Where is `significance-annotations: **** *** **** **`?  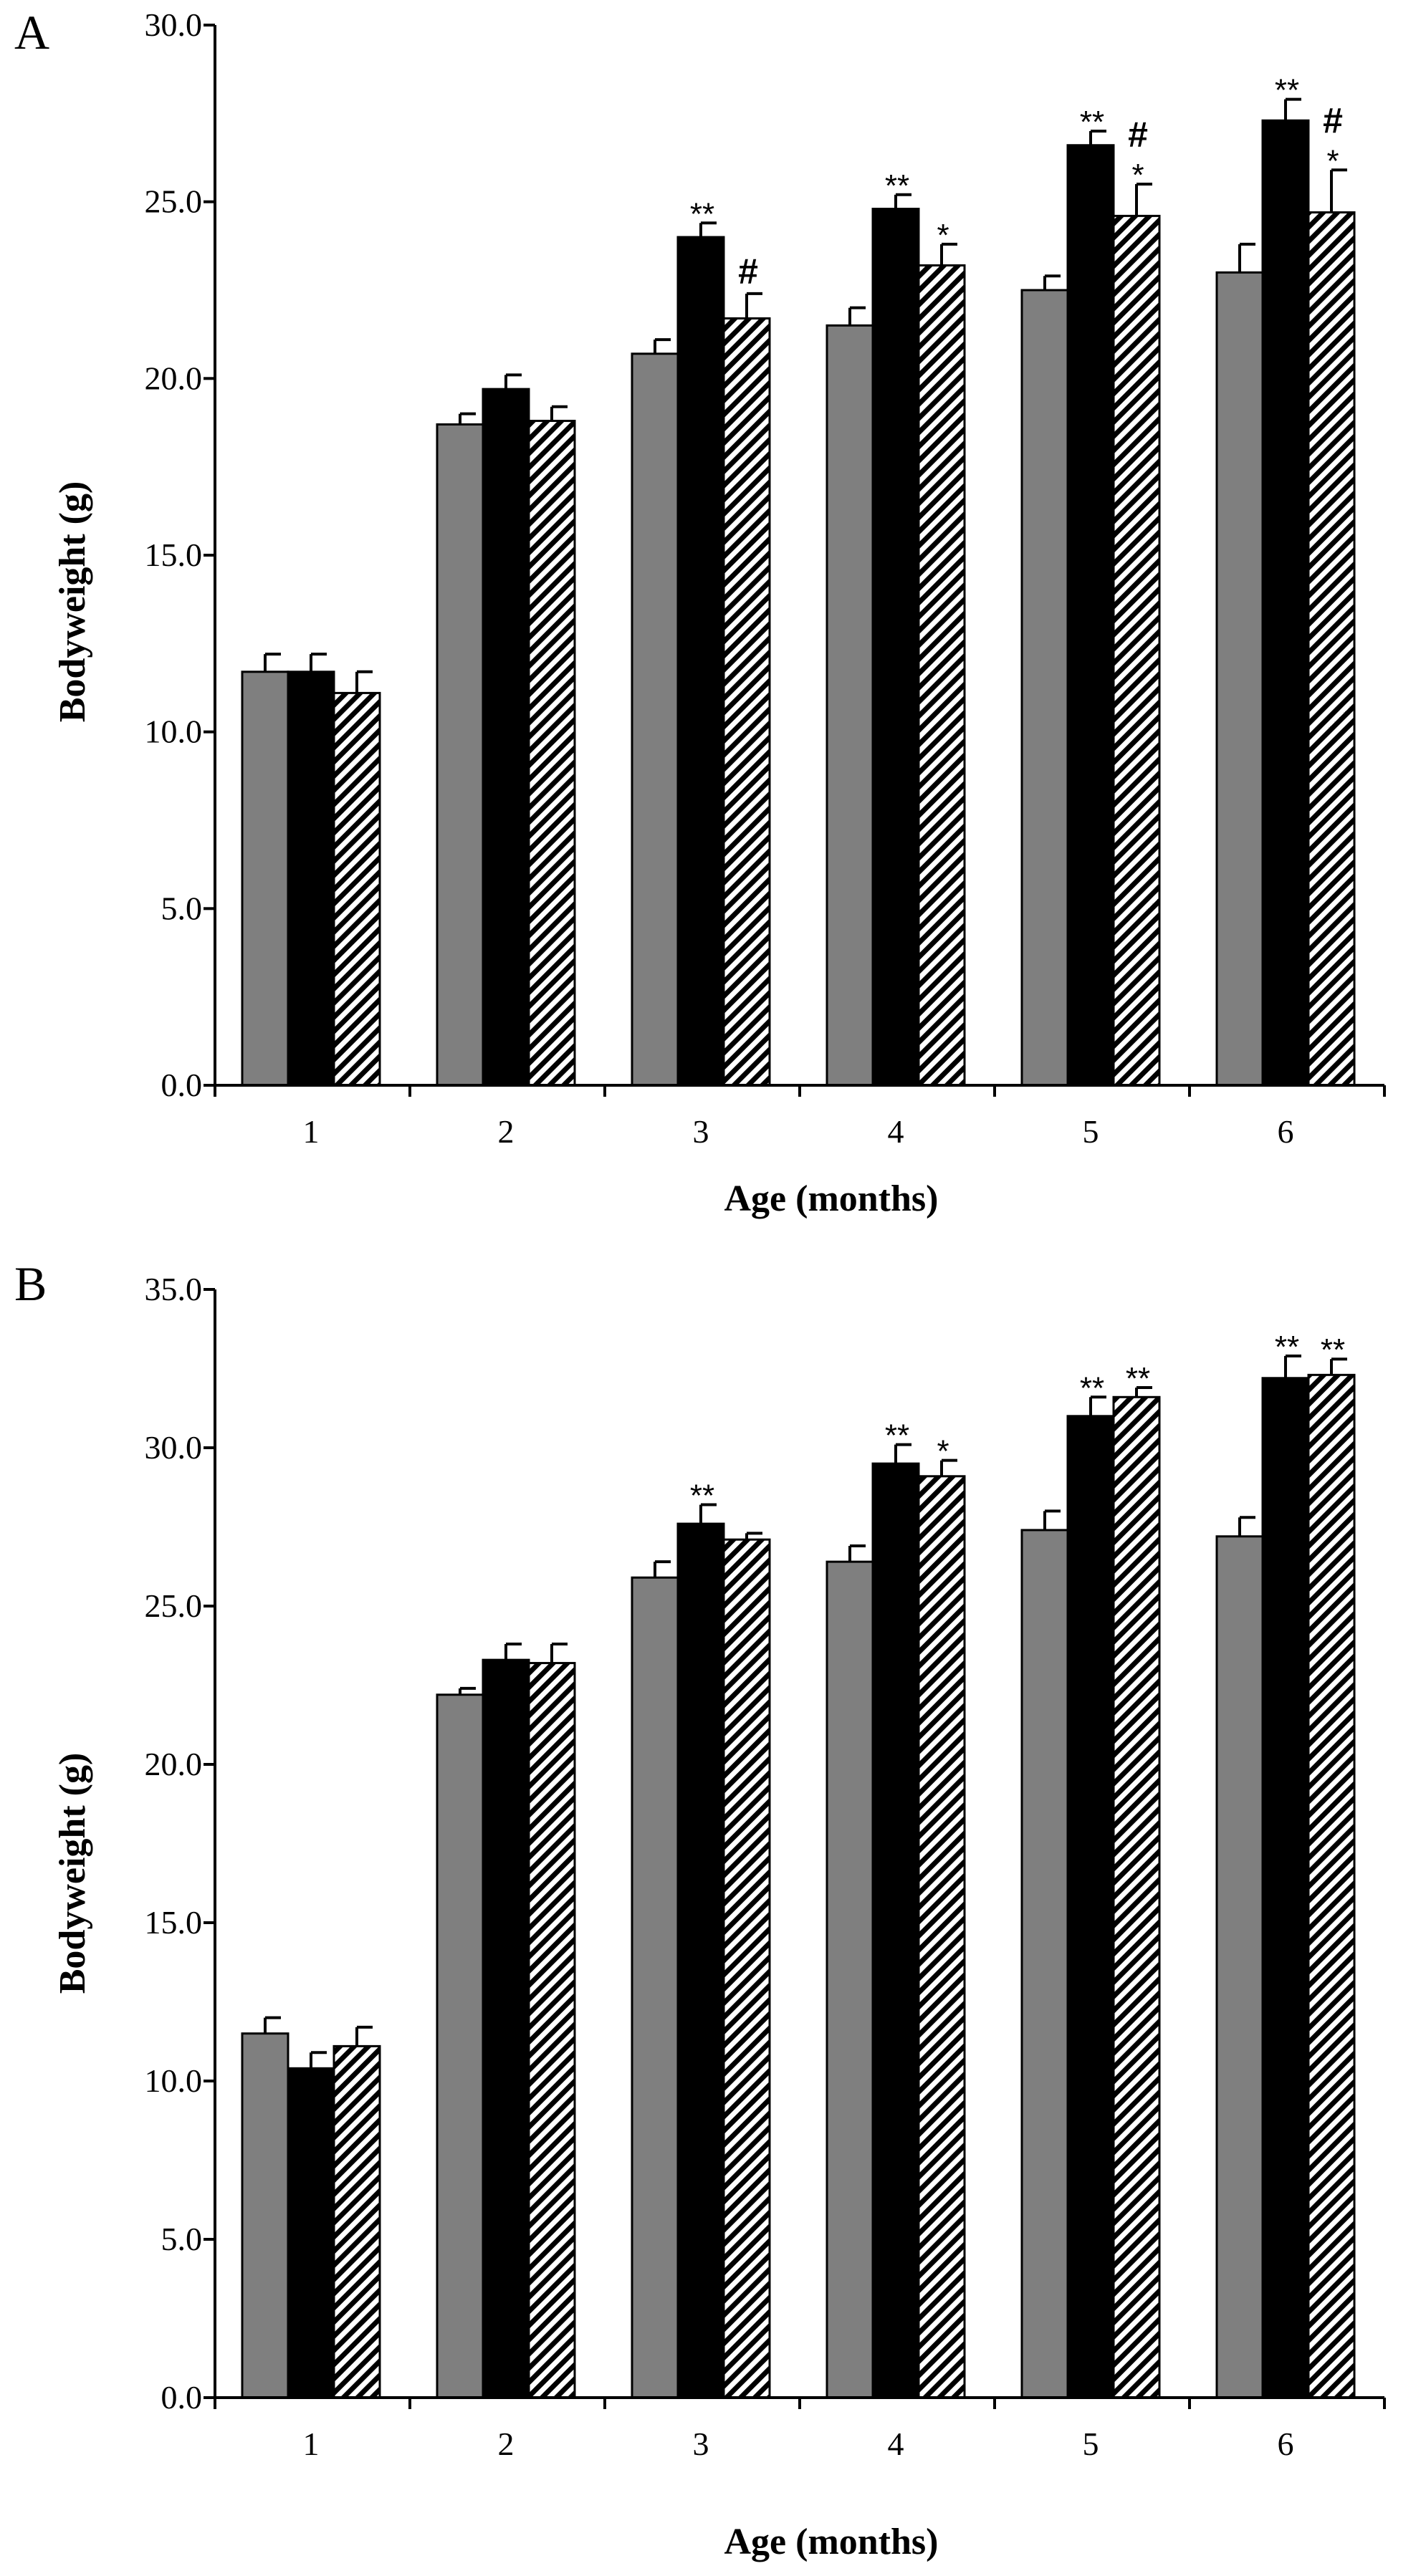 significance-annotations: **** *** **** ** is located at coordinates (1017, 1422).